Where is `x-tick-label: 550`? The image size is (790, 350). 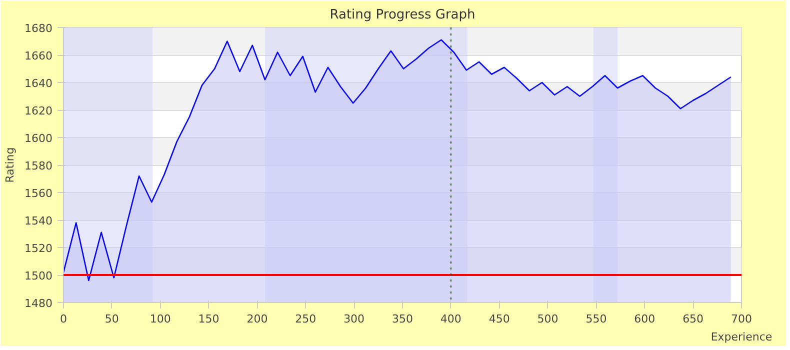 x-tick-label: 550 is located at coordinates (596, 319).